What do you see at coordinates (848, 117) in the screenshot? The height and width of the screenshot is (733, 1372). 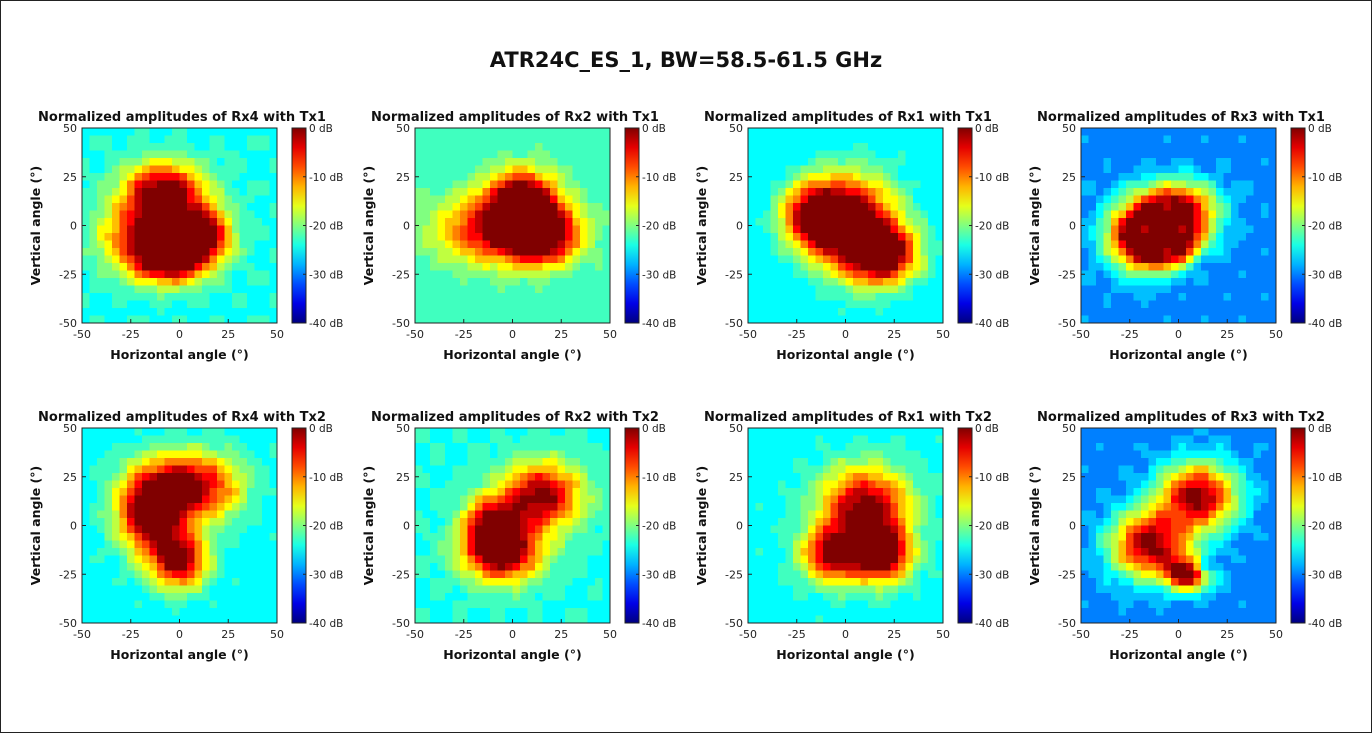 I see `subplot-title: Normalized amplitudes of Rx1 with Tx1` at bounding box center [848, 117].